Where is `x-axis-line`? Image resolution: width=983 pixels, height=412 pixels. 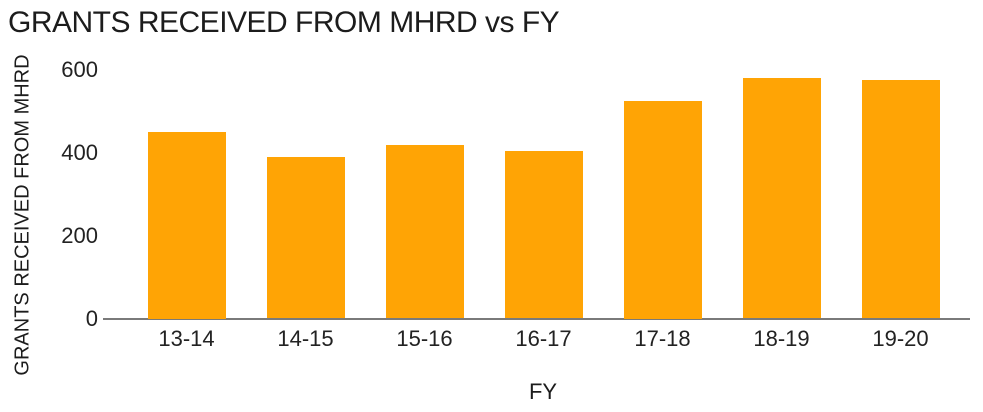 x-axis-line is located at coordinates (536, 318).